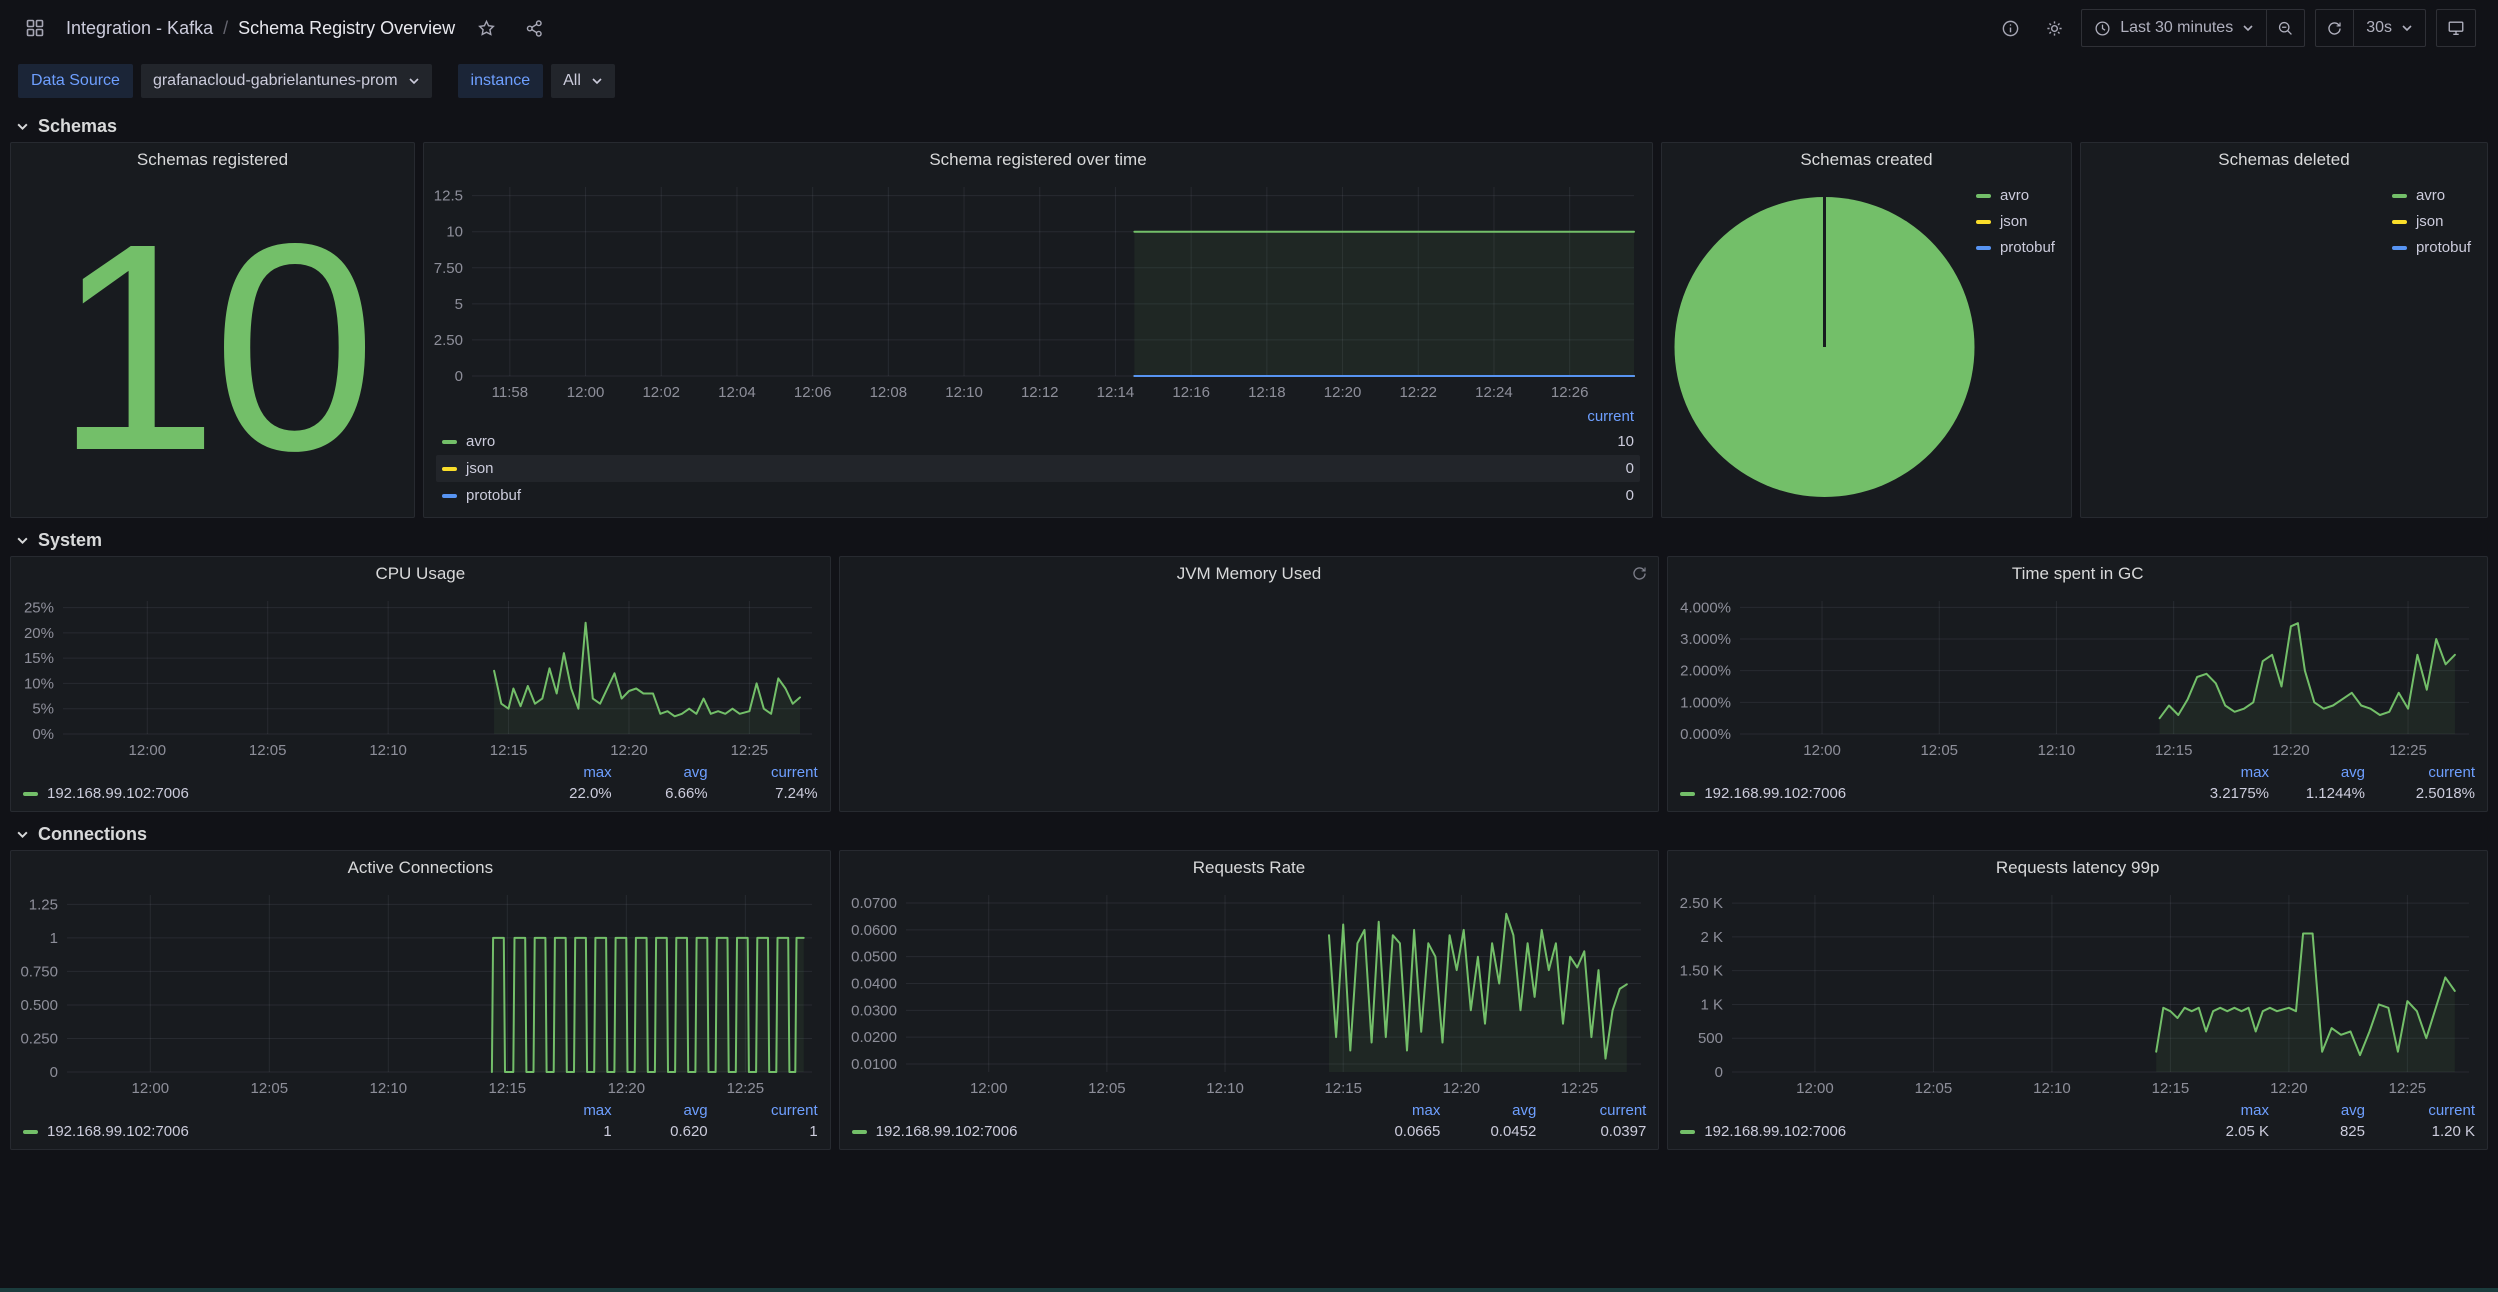 The width and height of the screenshot is (2498, 1292). What do you see at coordinates (874, 903) in the screenshot?
I see `svg-text: 0.0700` at bounding box center [874, 903].